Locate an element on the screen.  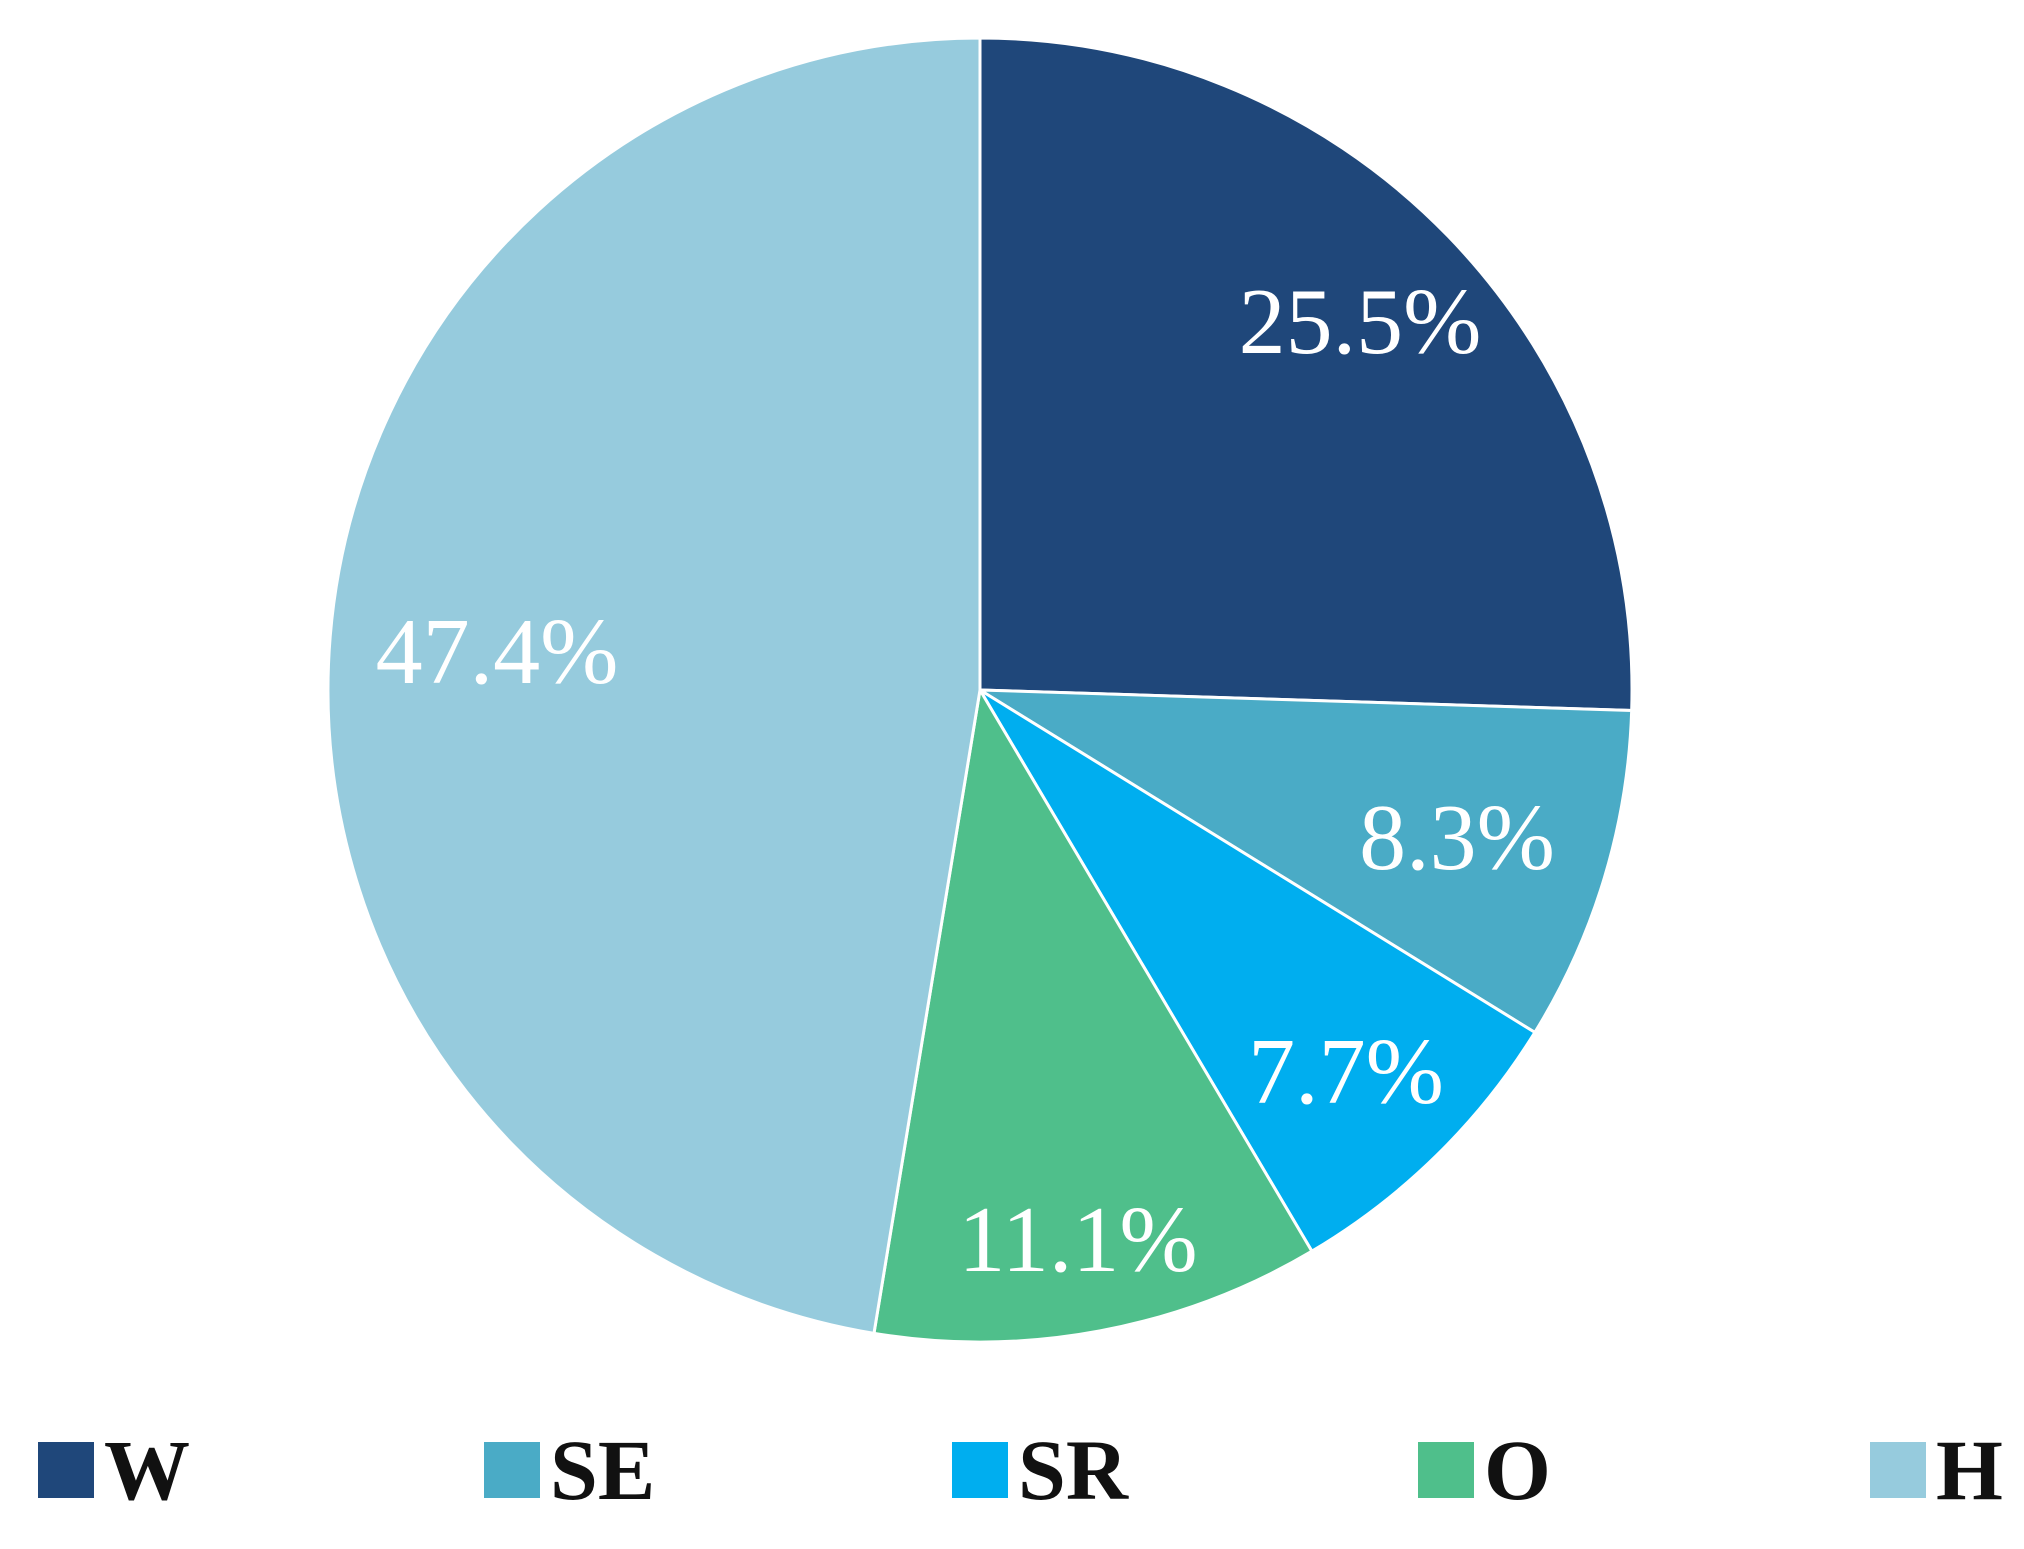
pie-slice-o is located at coordinates (1093, 1014).